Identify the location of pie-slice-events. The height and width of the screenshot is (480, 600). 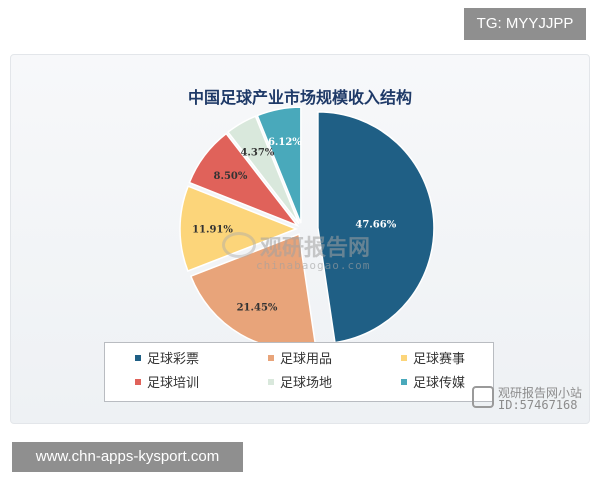
(239, 228).